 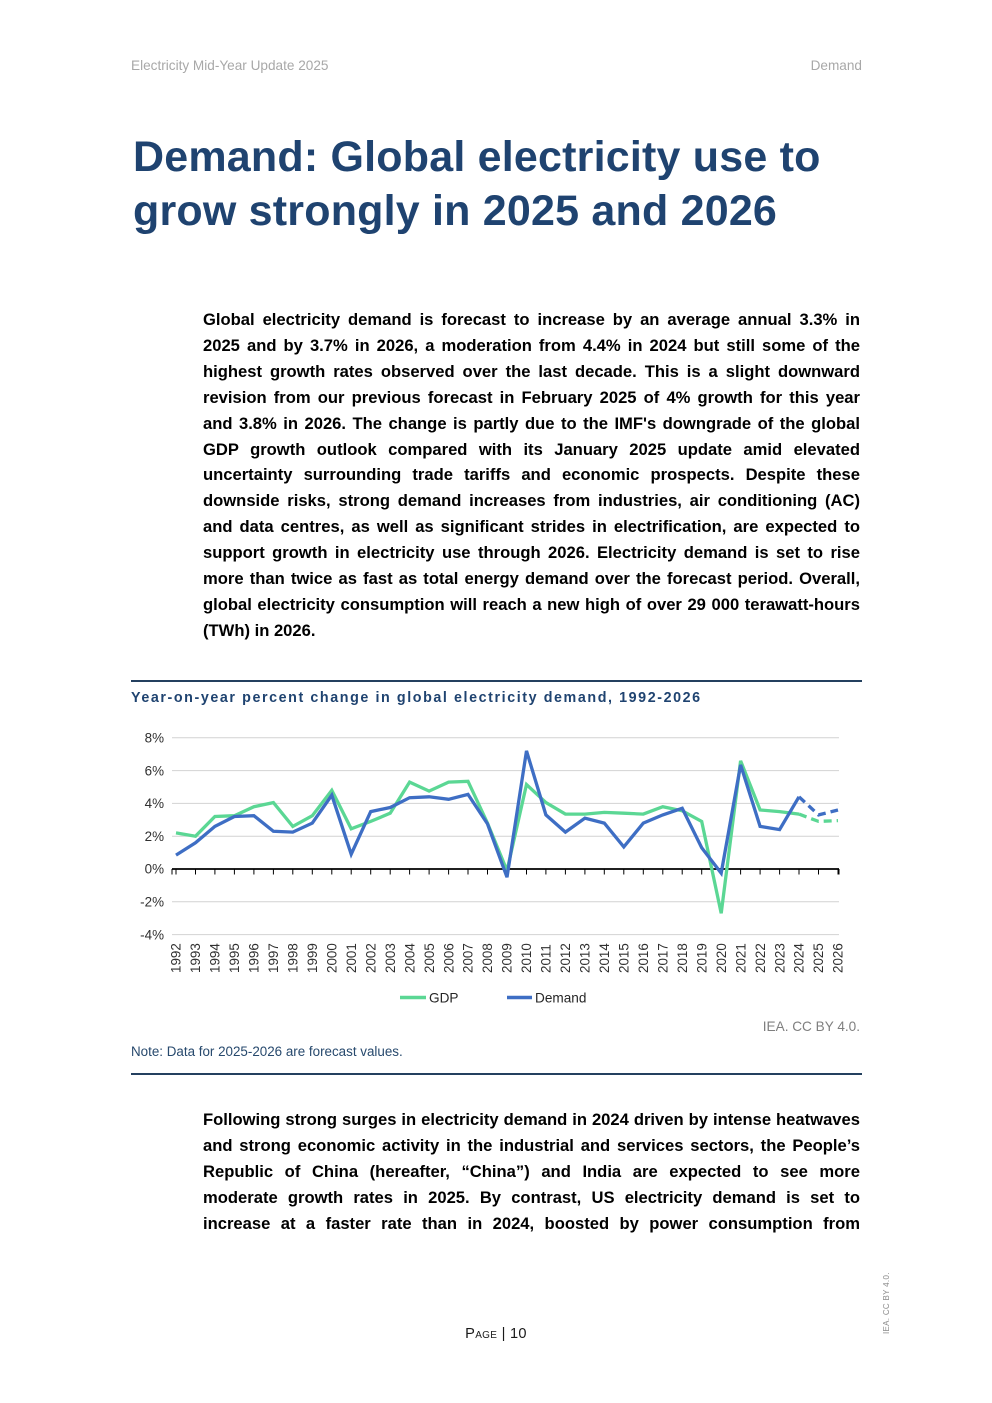 I want to click on svg-text: 2005, so click(x=429, y=958).